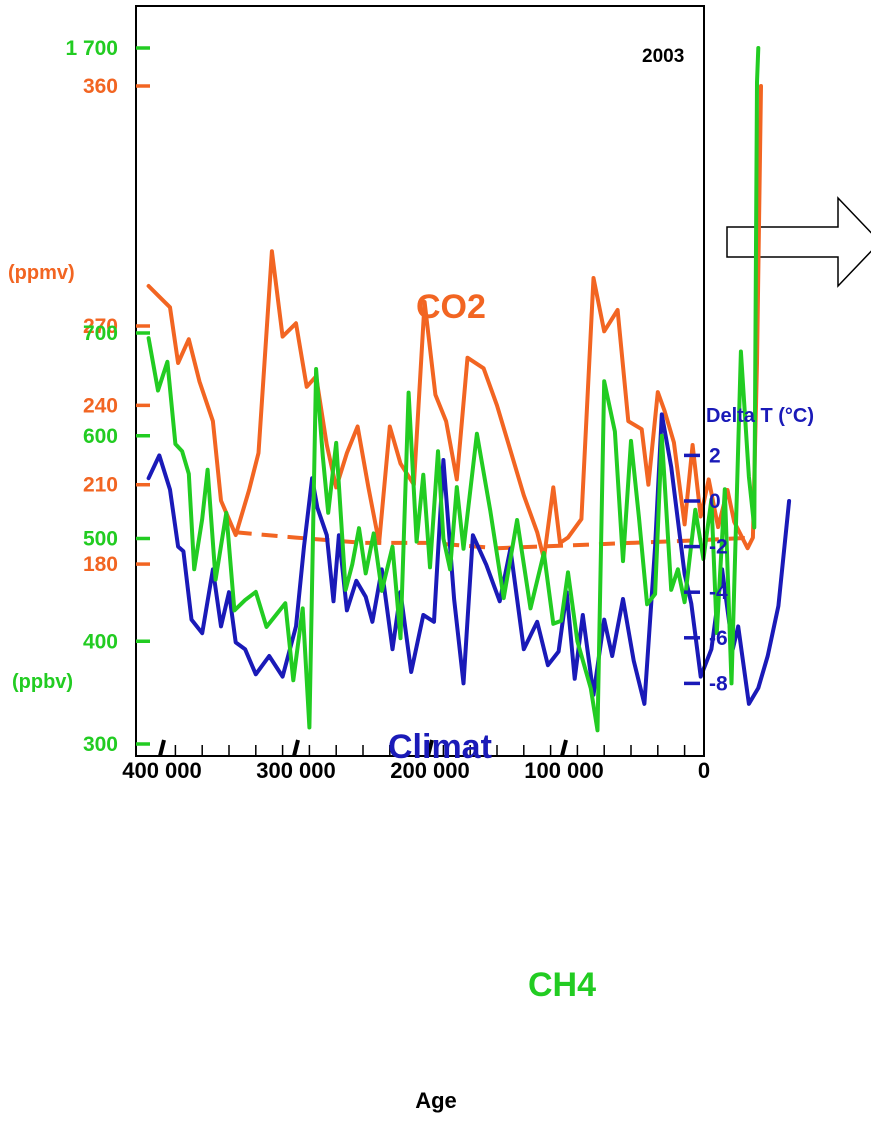 The image size is (871, 1124). What do you see at coordinates (663, 56) in the screenshot?
I see `end-year-label: 2003` at bounding box center [663, 56].